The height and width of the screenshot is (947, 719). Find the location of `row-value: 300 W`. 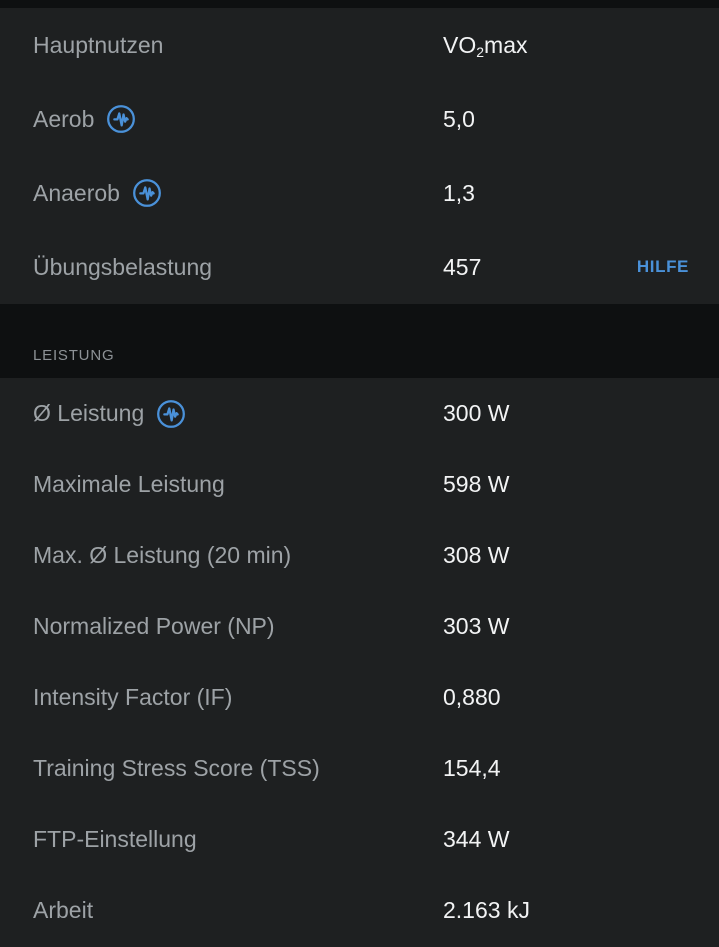

row-value: 300 W is located at coordinates (476, 413).